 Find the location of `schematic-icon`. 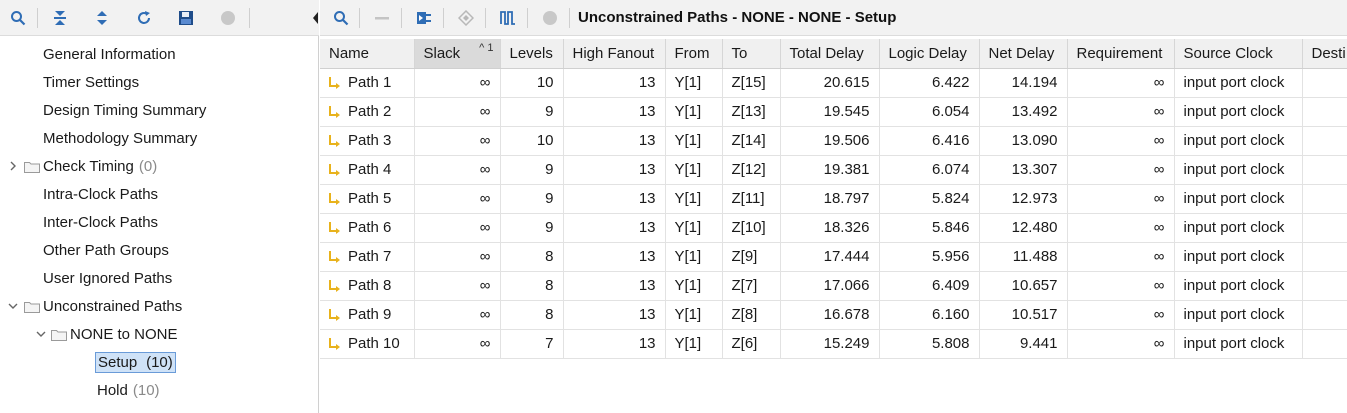

schematic-icon is located at coordinates (424, 18).